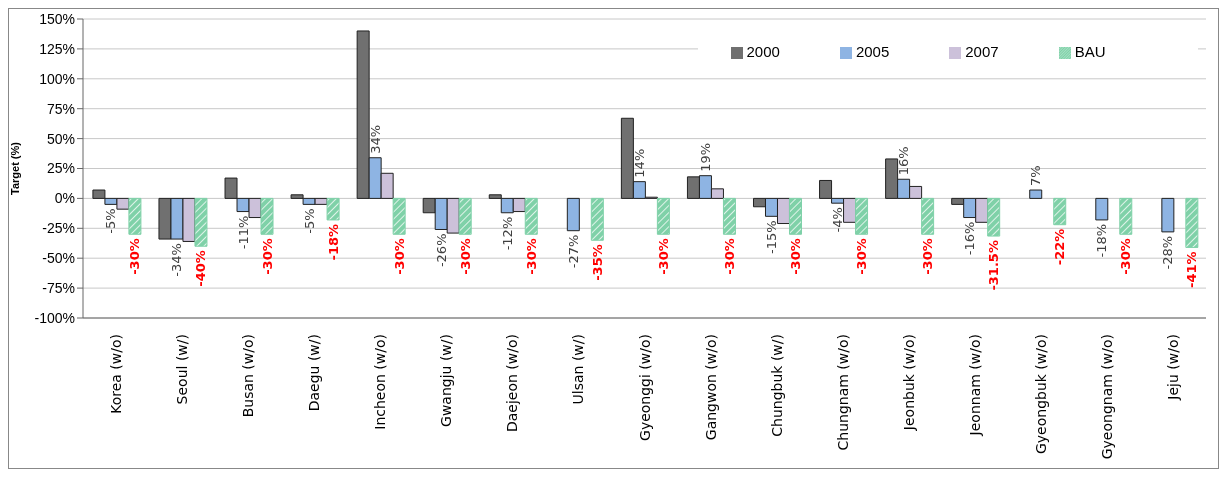  I want to click on x-tick-label: Seoul (w/), so click(182, 369).